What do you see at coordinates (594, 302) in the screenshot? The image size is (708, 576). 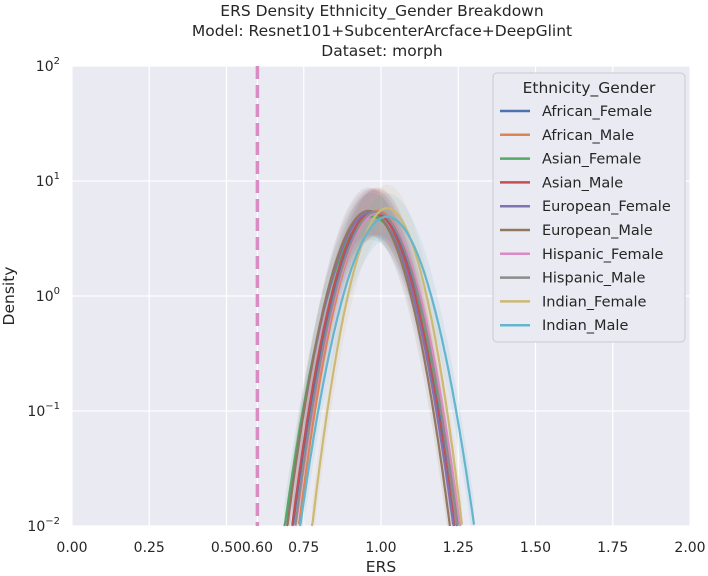 I see `legend-label: Indian_Female` at bounding box center [594, 302].